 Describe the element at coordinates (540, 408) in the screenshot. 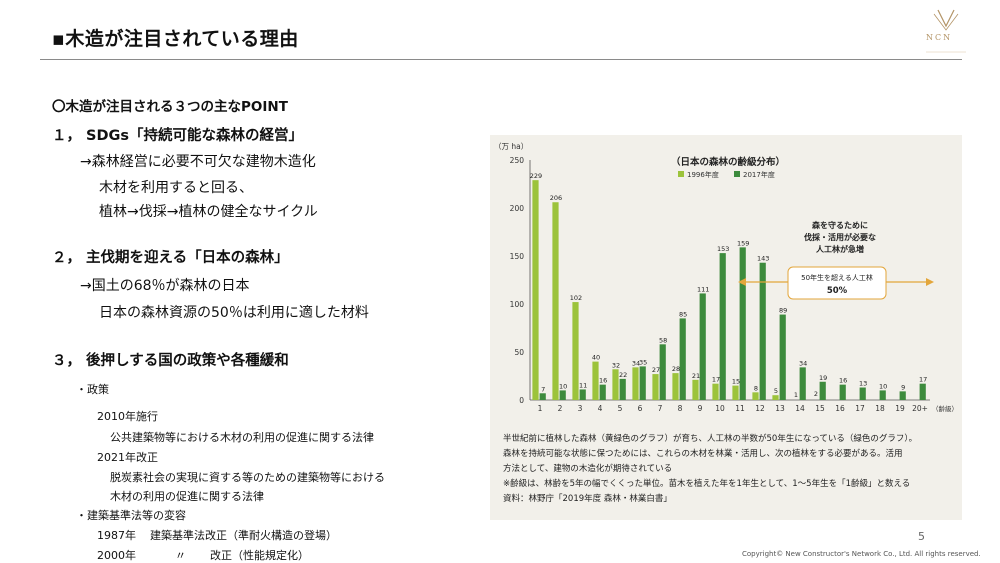

I see `x-tick-label: 1` at that location.